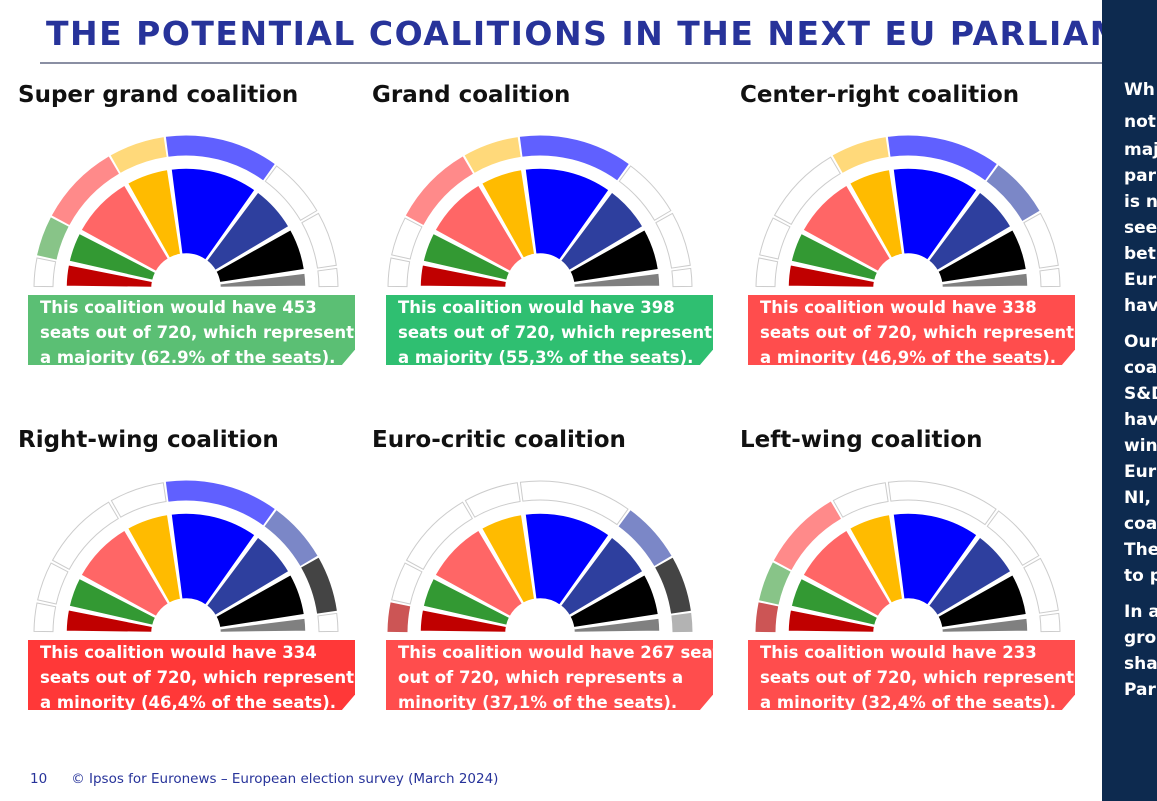  I want to click on sidebar-line: Eur, so click(1140, 472).